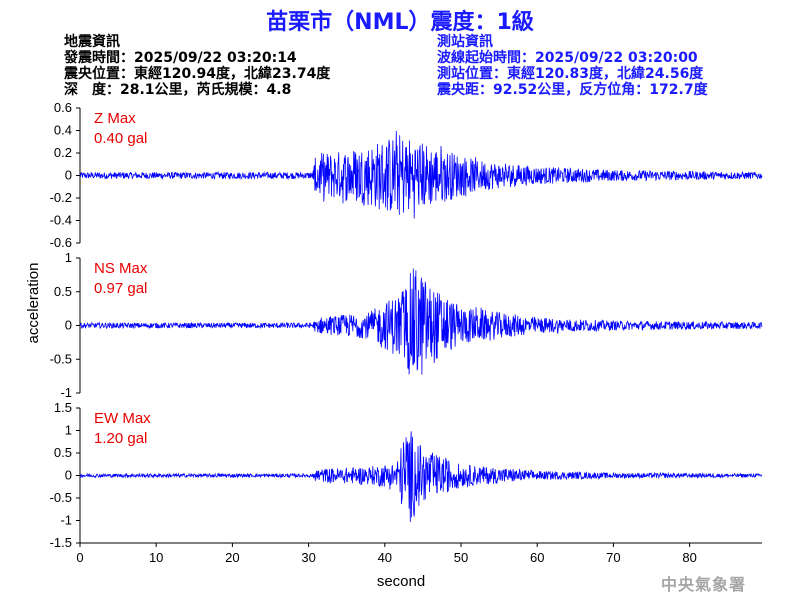 The image size is (800, 600). I want to click on x-tick-label: 60, so click(537, 557).